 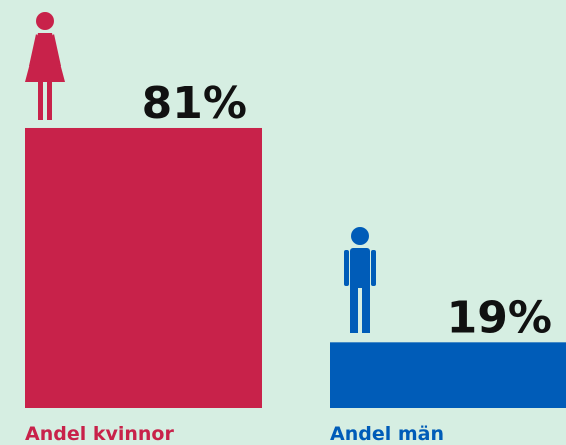 I want to click on male-icon, so click(x=360, y=280).